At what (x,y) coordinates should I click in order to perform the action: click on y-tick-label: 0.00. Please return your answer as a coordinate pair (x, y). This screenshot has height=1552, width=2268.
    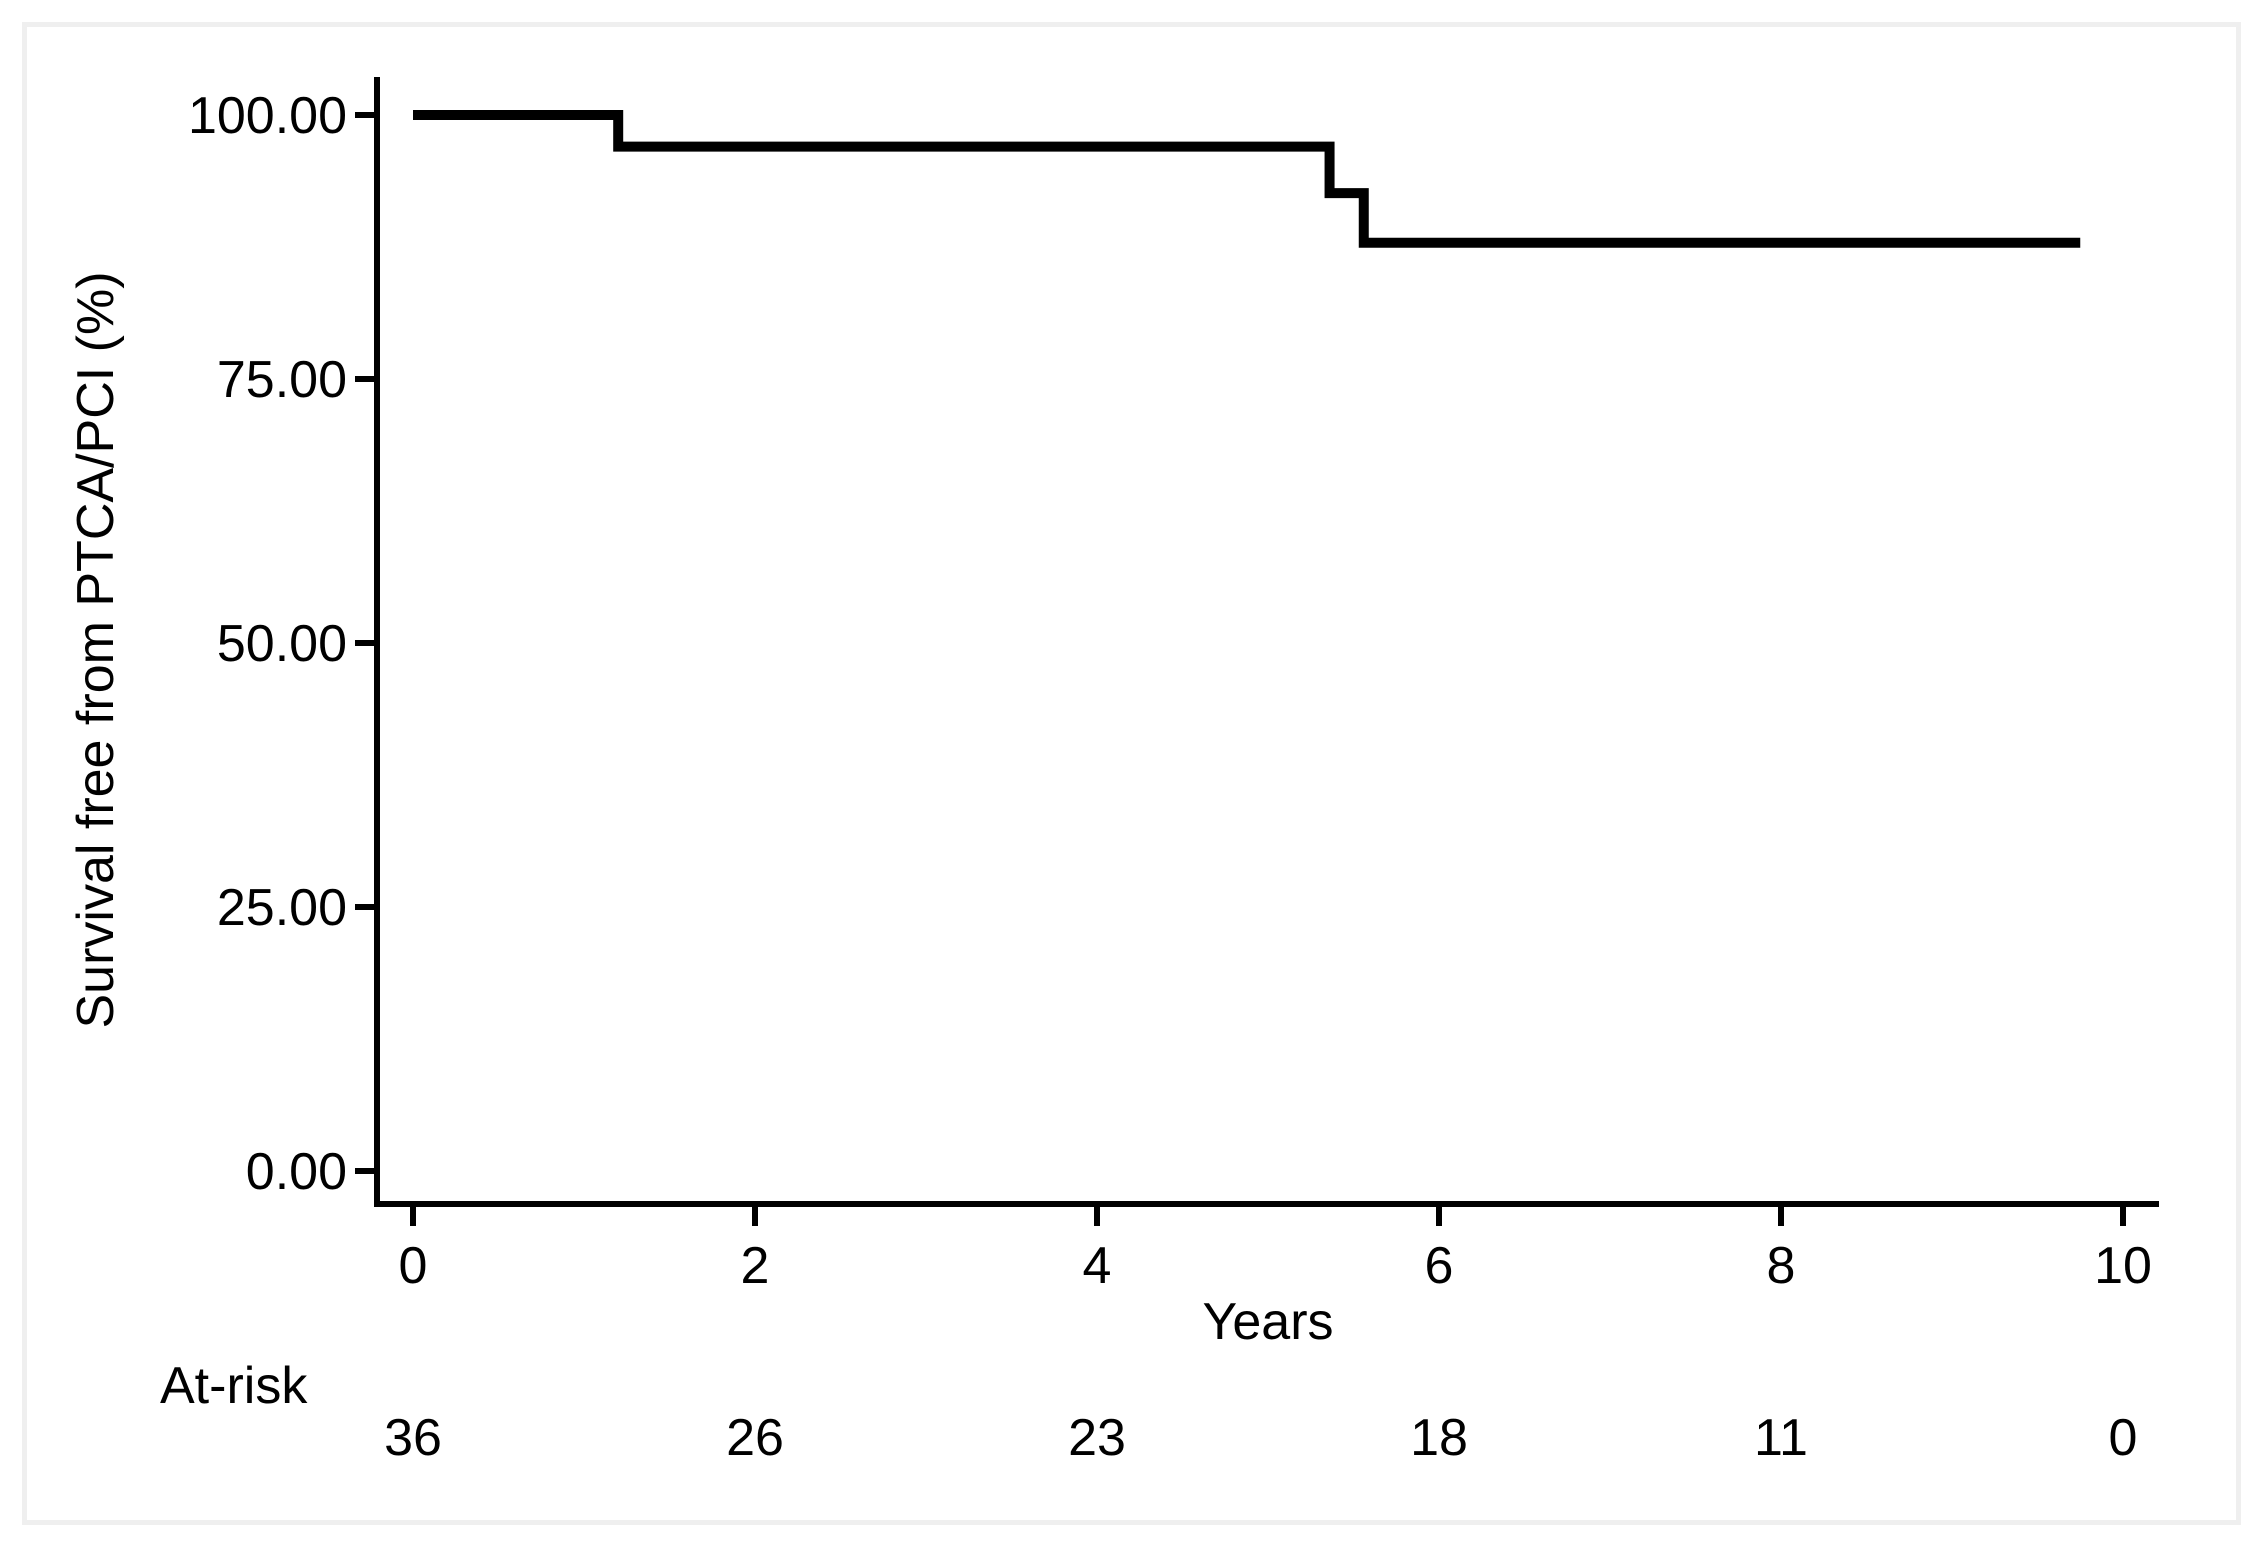
    Looking at the image, I should click on (296, 1172).